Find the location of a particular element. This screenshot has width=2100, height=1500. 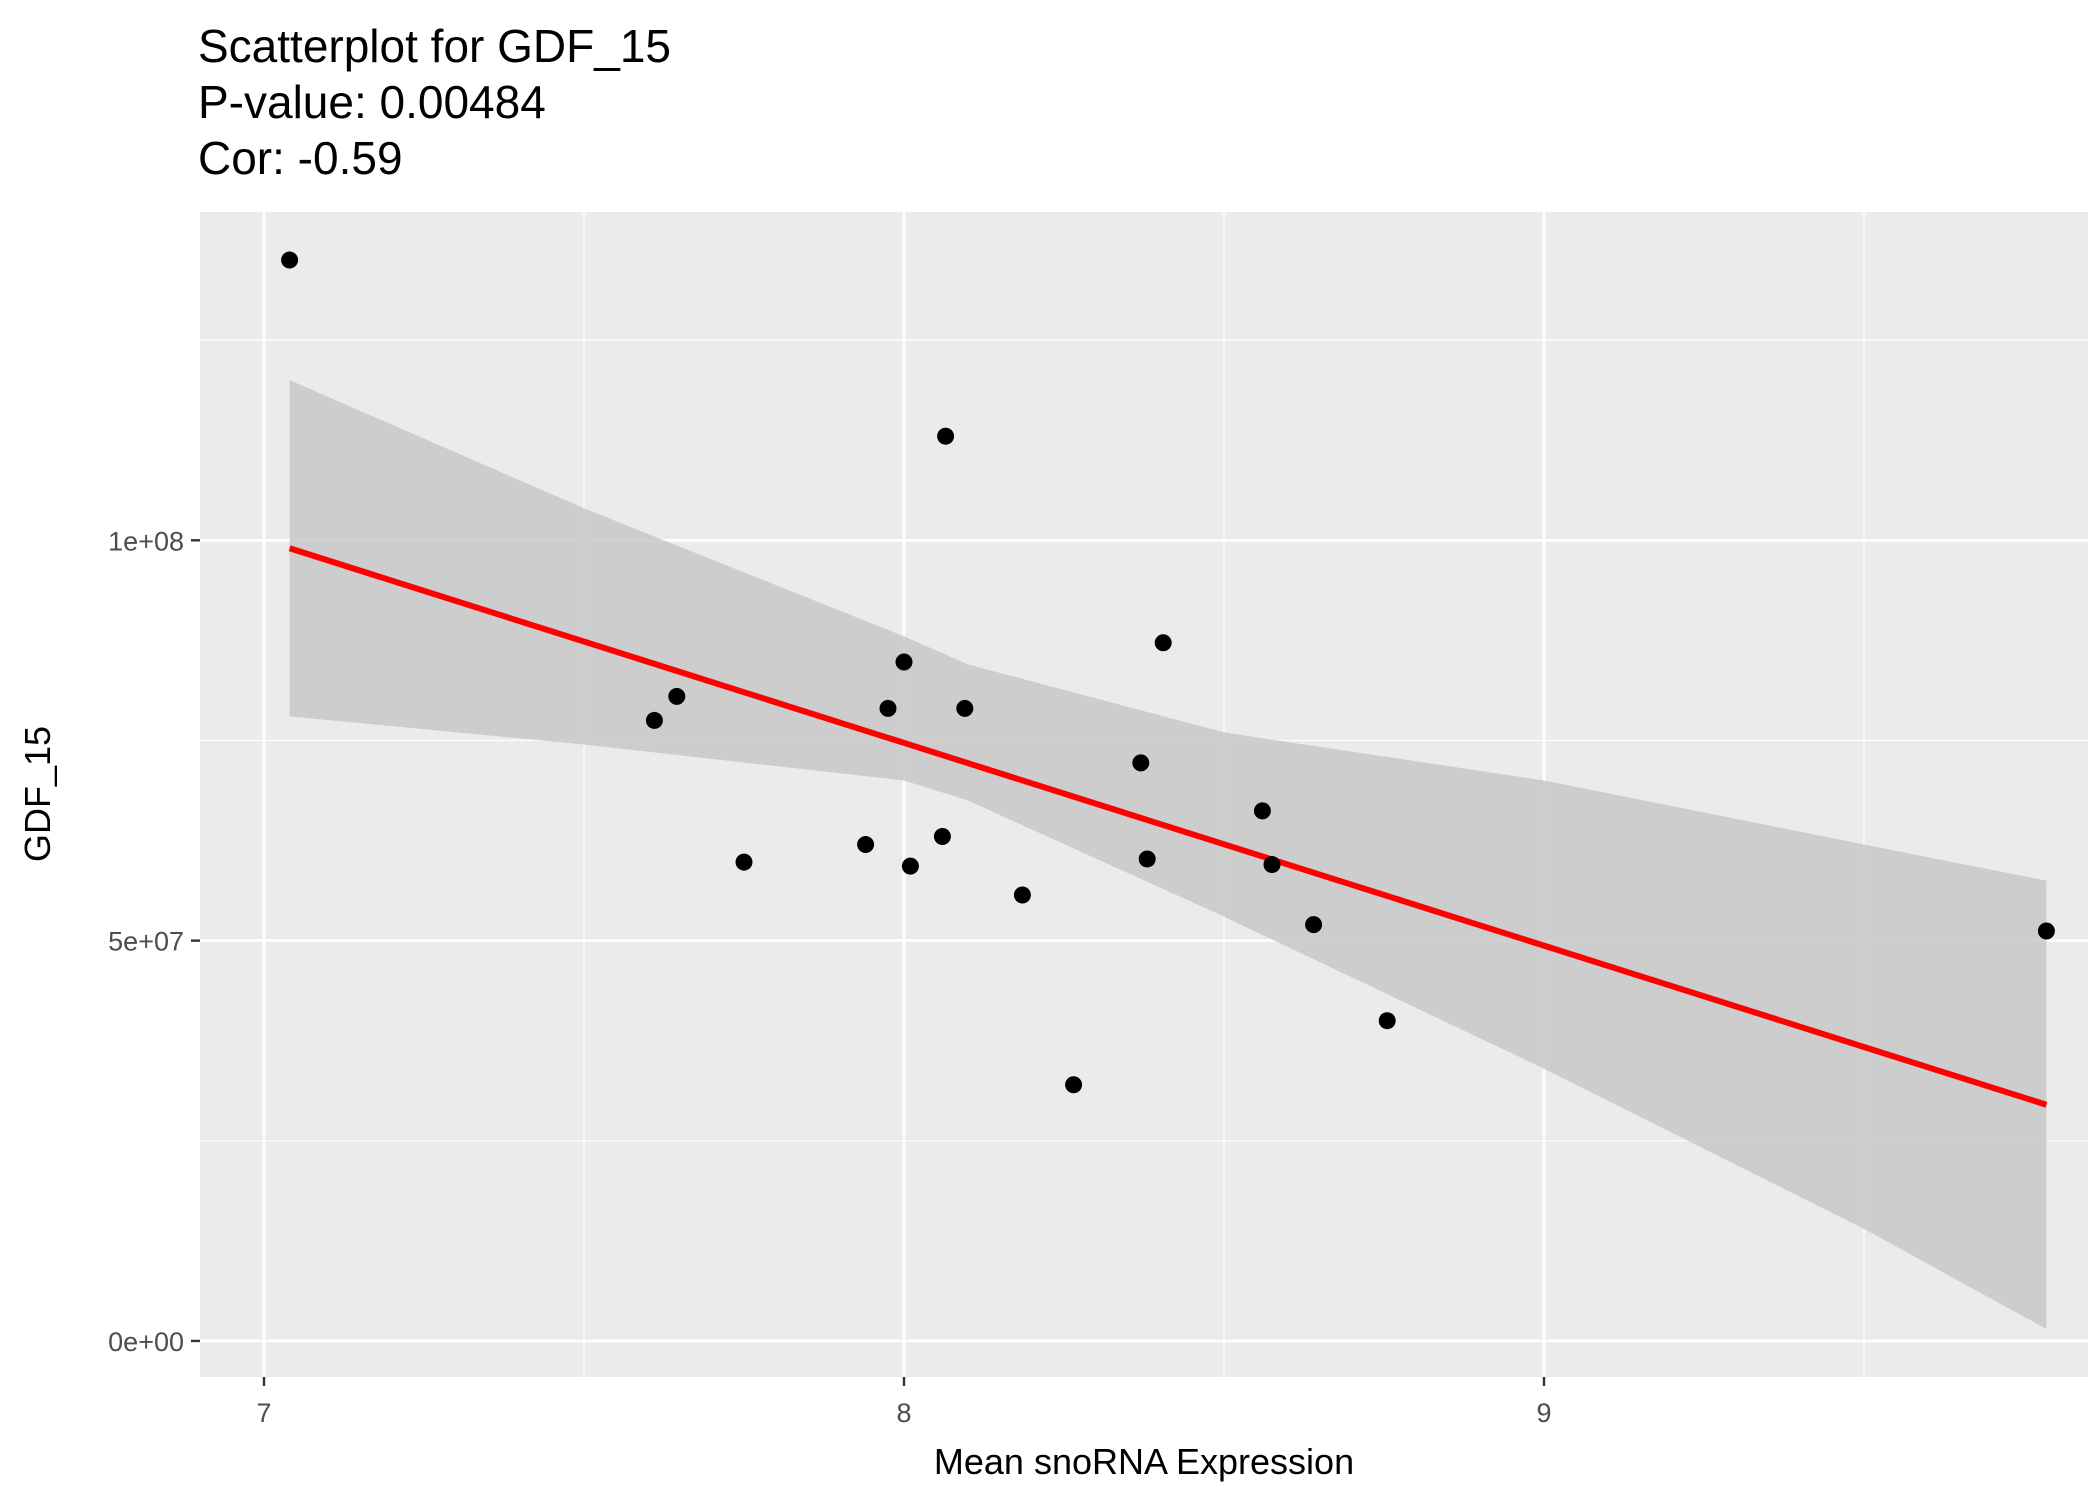

x-tick-label: 8 is located at coordinates (903, 1413).